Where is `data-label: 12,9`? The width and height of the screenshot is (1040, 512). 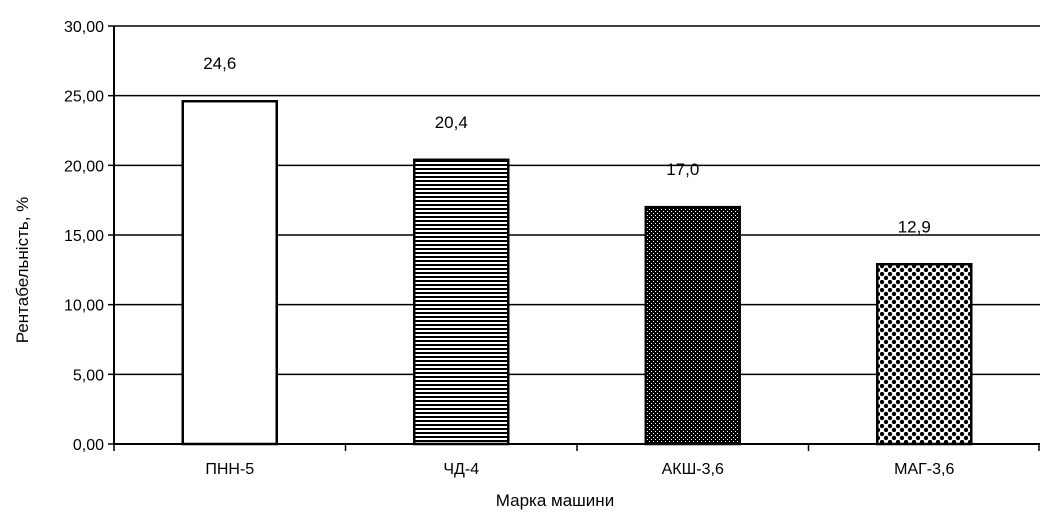 data-label: 12,9 is located at coordinates (914, 226).